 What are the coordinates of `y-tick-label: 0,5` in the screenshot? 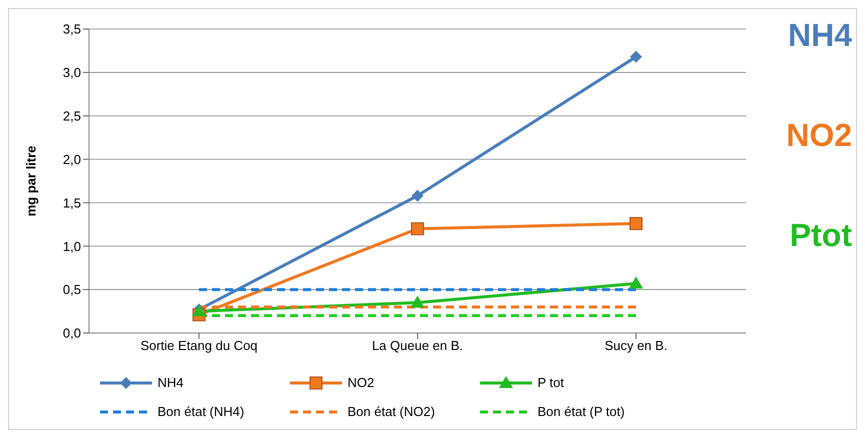 It's located at (71, 290).